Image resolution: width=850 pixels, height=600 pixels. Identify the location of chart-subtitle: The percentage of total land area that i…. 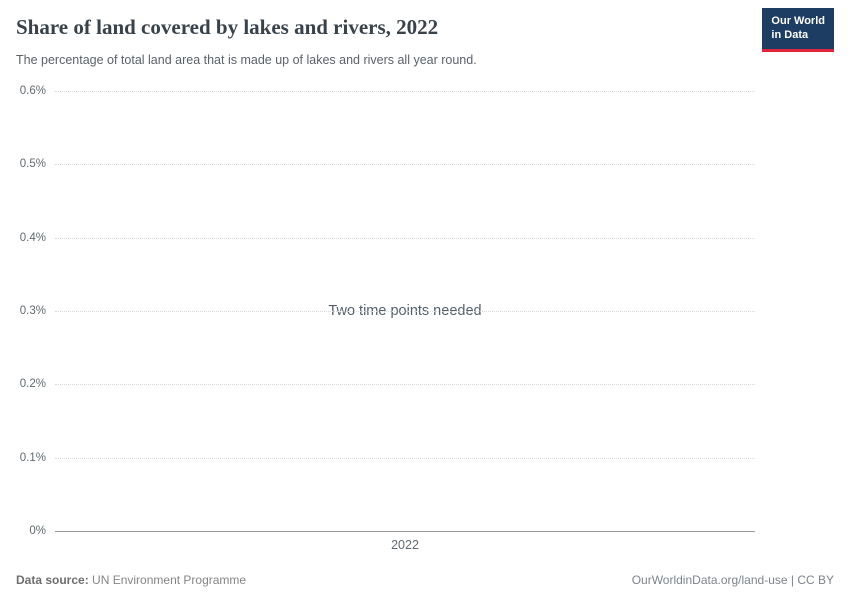
(246, 60).